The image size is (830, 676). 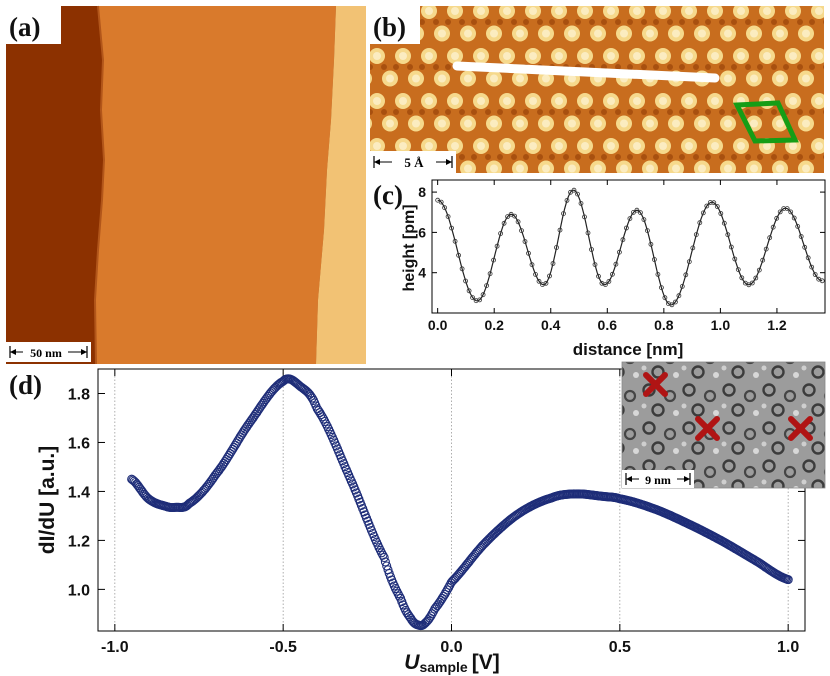 I want to click on panel-c-xtick-label: 0.8, so click(x=664, y=325).